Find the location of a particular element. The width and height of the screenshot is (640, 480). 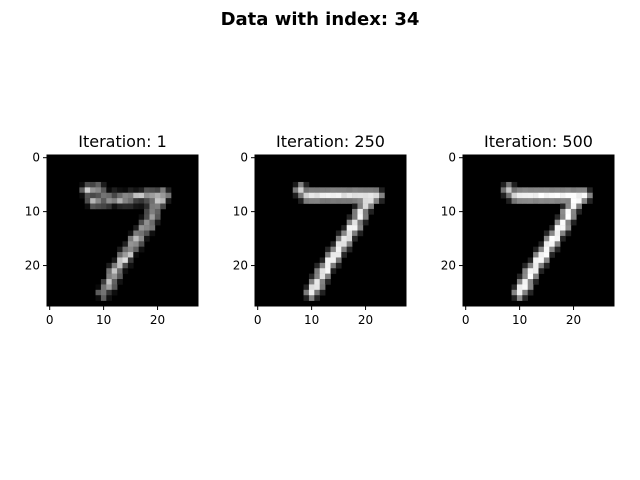

panel-title: Iteration: 1 is located at coordinates (122, 141).